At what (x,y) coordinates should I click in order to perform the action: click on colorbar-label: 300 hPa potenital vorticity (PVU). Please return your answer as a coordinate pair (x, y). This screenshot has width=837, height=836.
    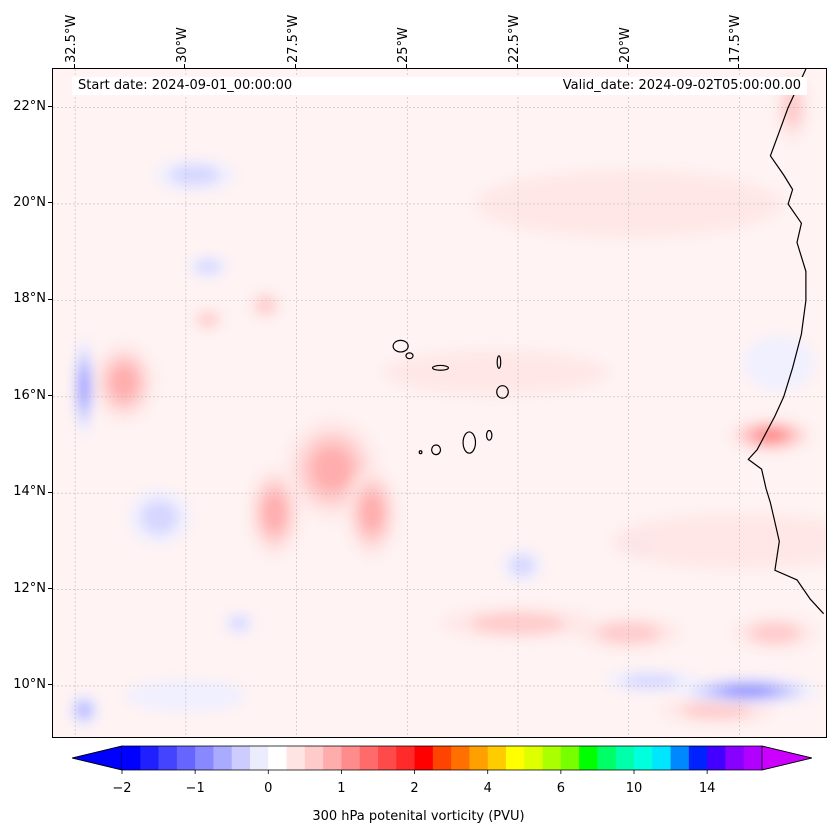
    Looking at the image, I should click on (418, 816).